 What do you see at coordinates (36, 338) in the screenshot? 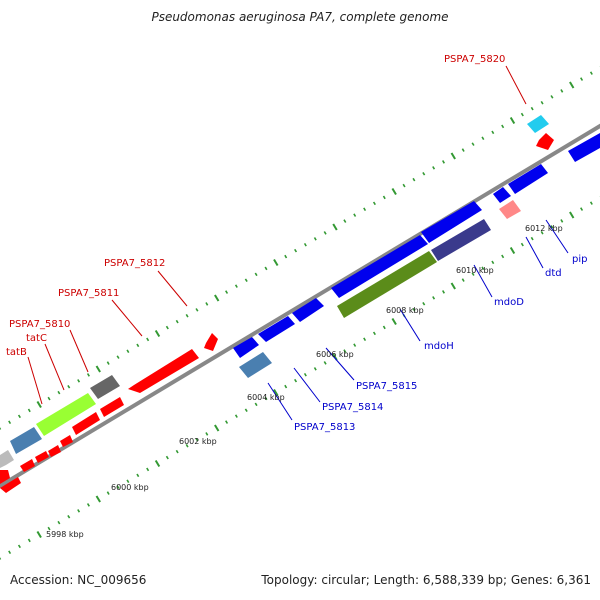
I see `label-tatC: tatC` at bounding box center [36, 338].